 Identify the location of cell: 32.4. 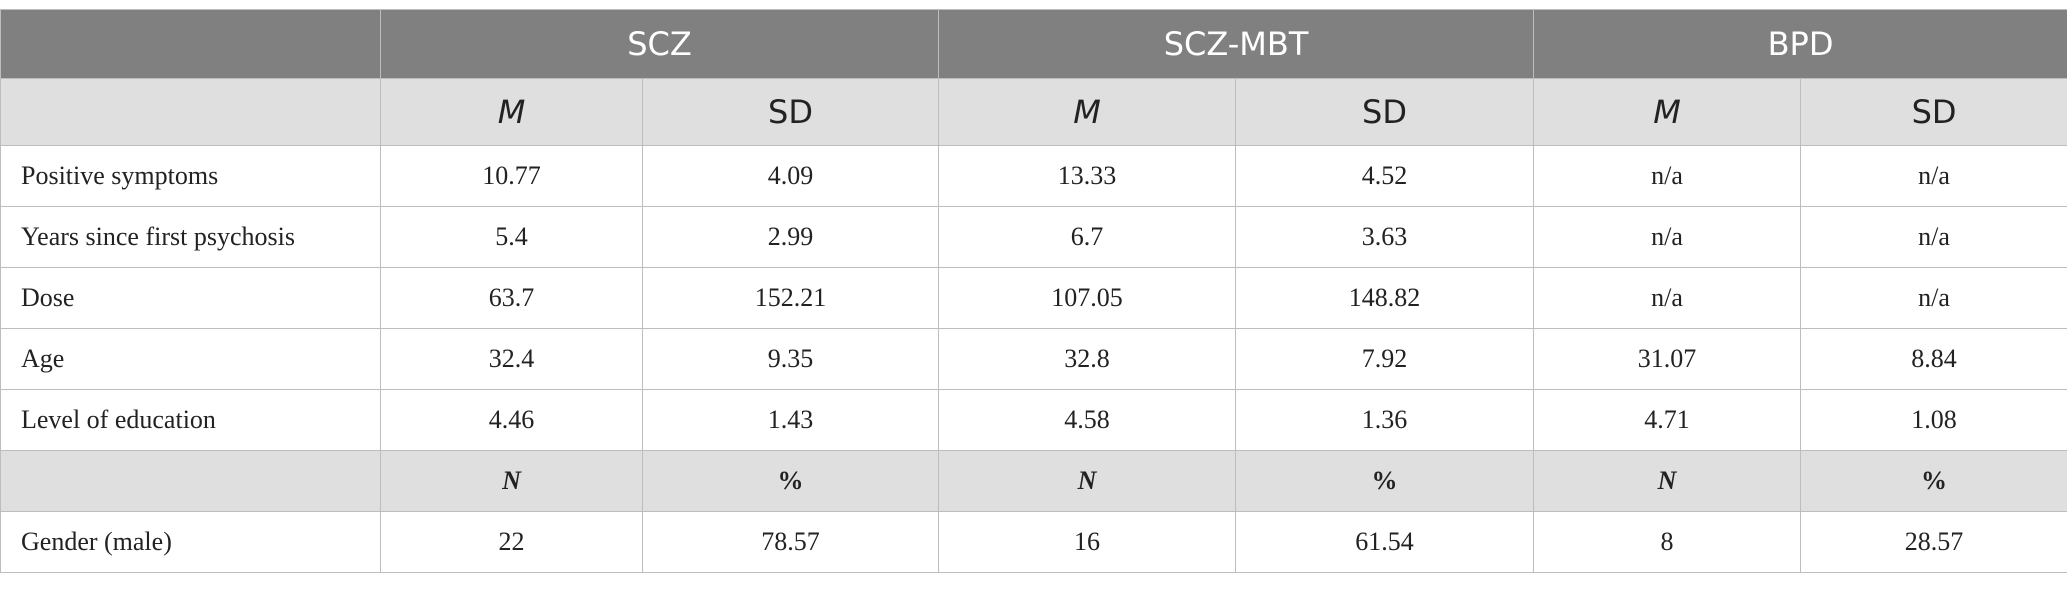
(511, 359).